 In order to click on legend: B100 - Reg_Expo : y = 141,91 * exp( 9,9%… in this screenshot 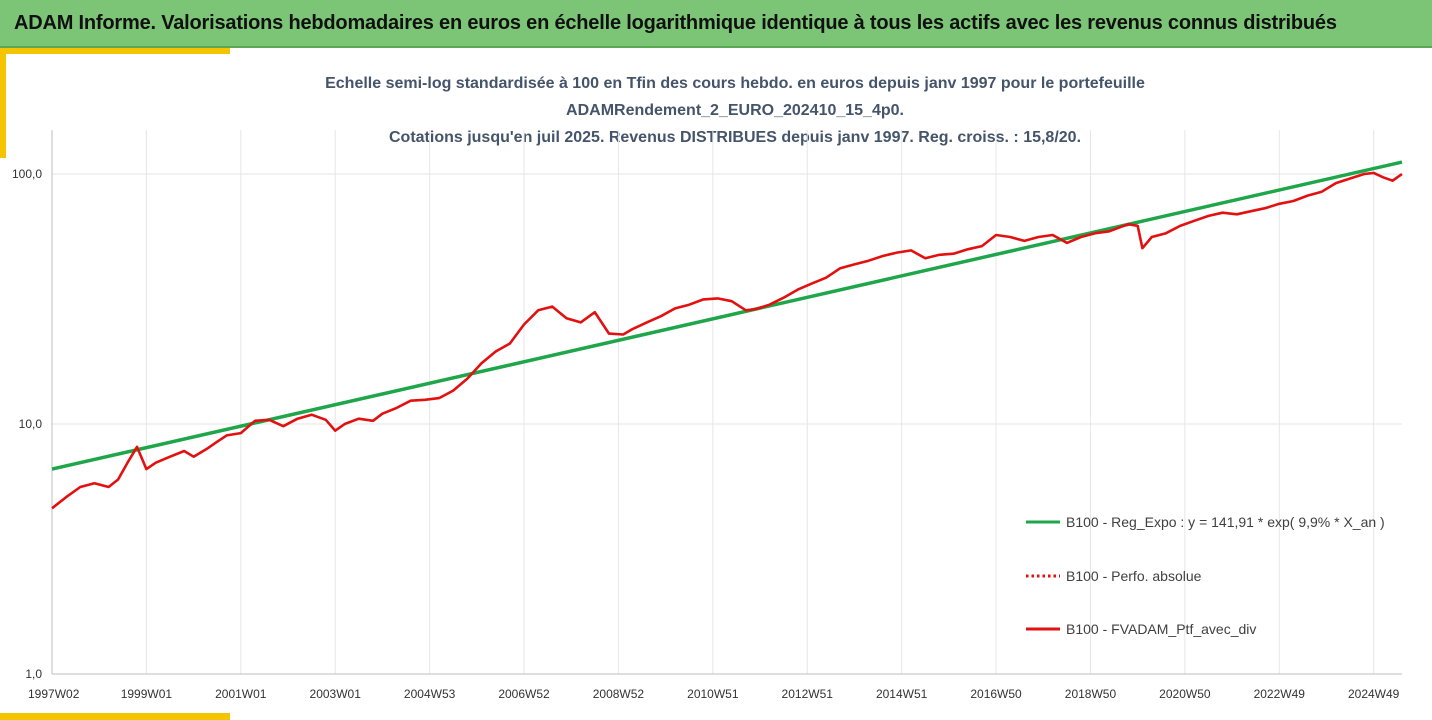, I will do `click(1205, 575)`.